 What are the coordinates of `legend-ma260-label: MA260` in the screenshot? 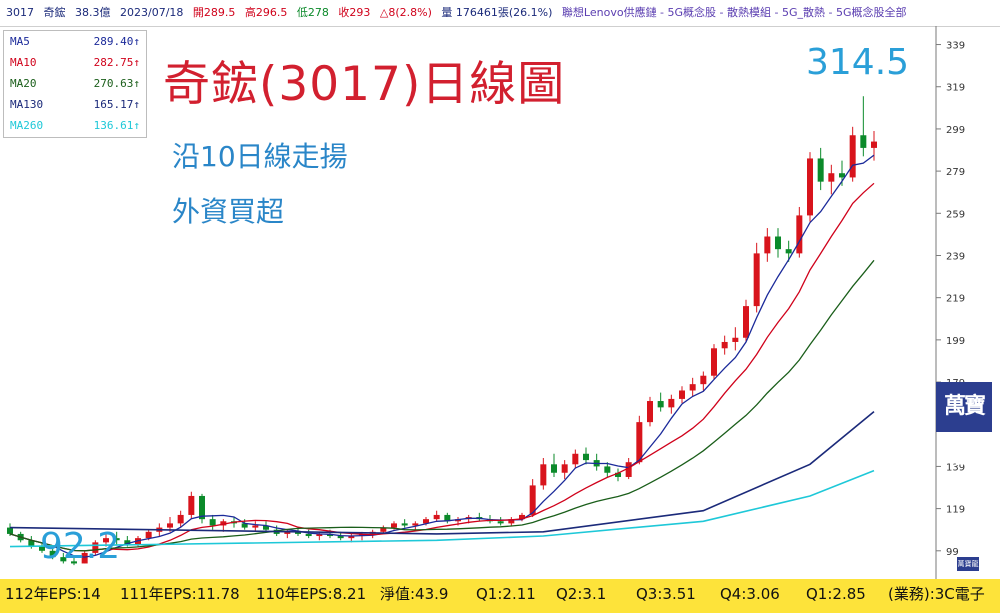 It's located at (27, 125).